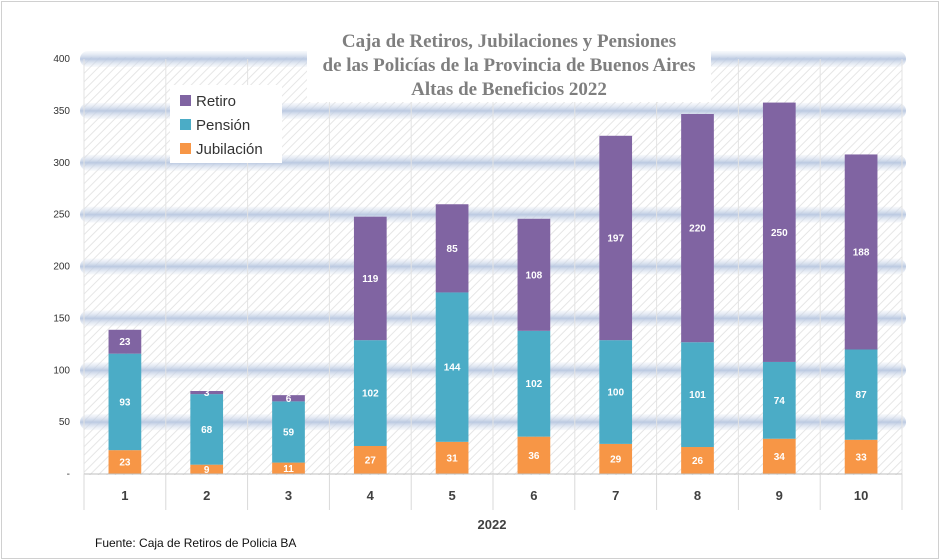 Image resolution: width=940 pixels, height=560 pixels. I want to click on data-label: 188, so click(861, 252).